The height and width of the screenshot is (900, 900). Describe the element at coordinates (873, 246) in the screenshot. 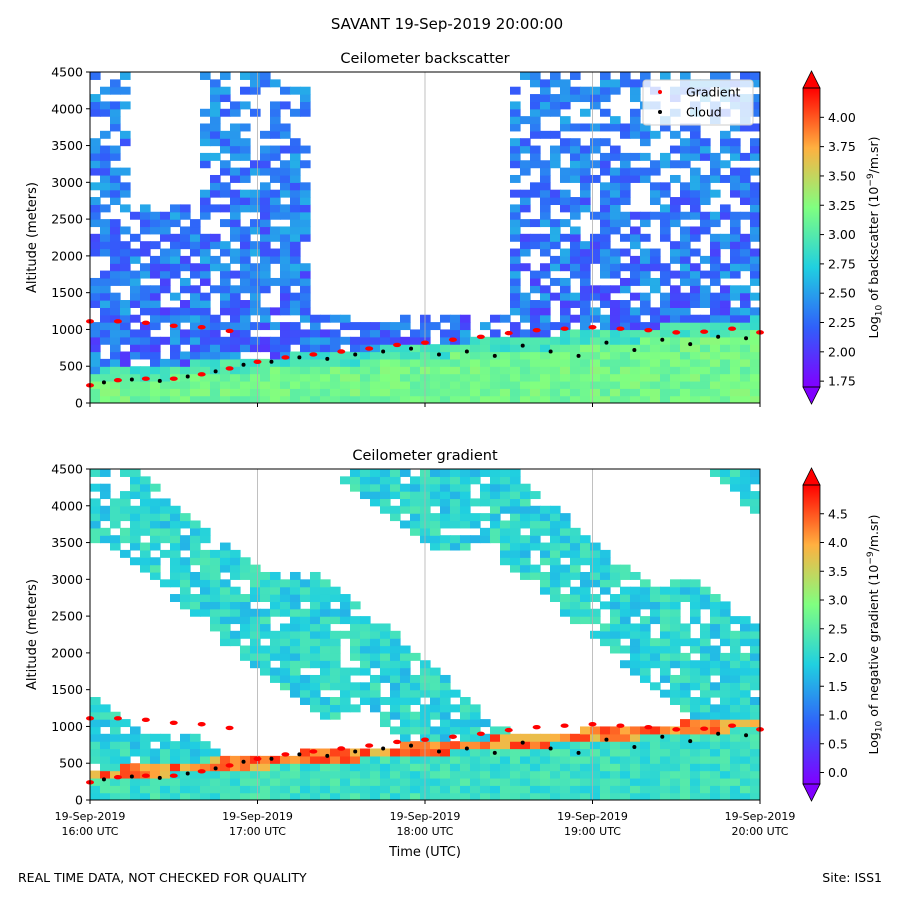

I see `colorbar-label-part: of backscatter (10` at that location.